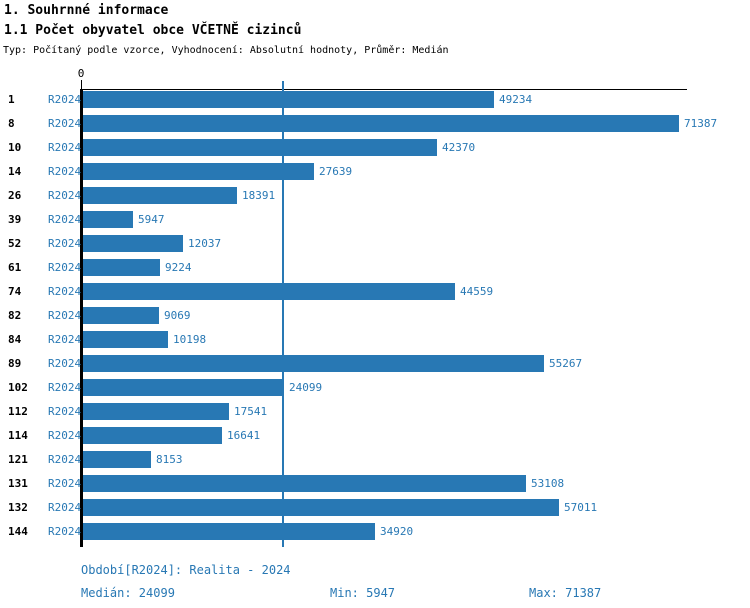  Describe the element at coordinates (18, 483) in the screenshot. I see `row-category-label: 131` at that location.